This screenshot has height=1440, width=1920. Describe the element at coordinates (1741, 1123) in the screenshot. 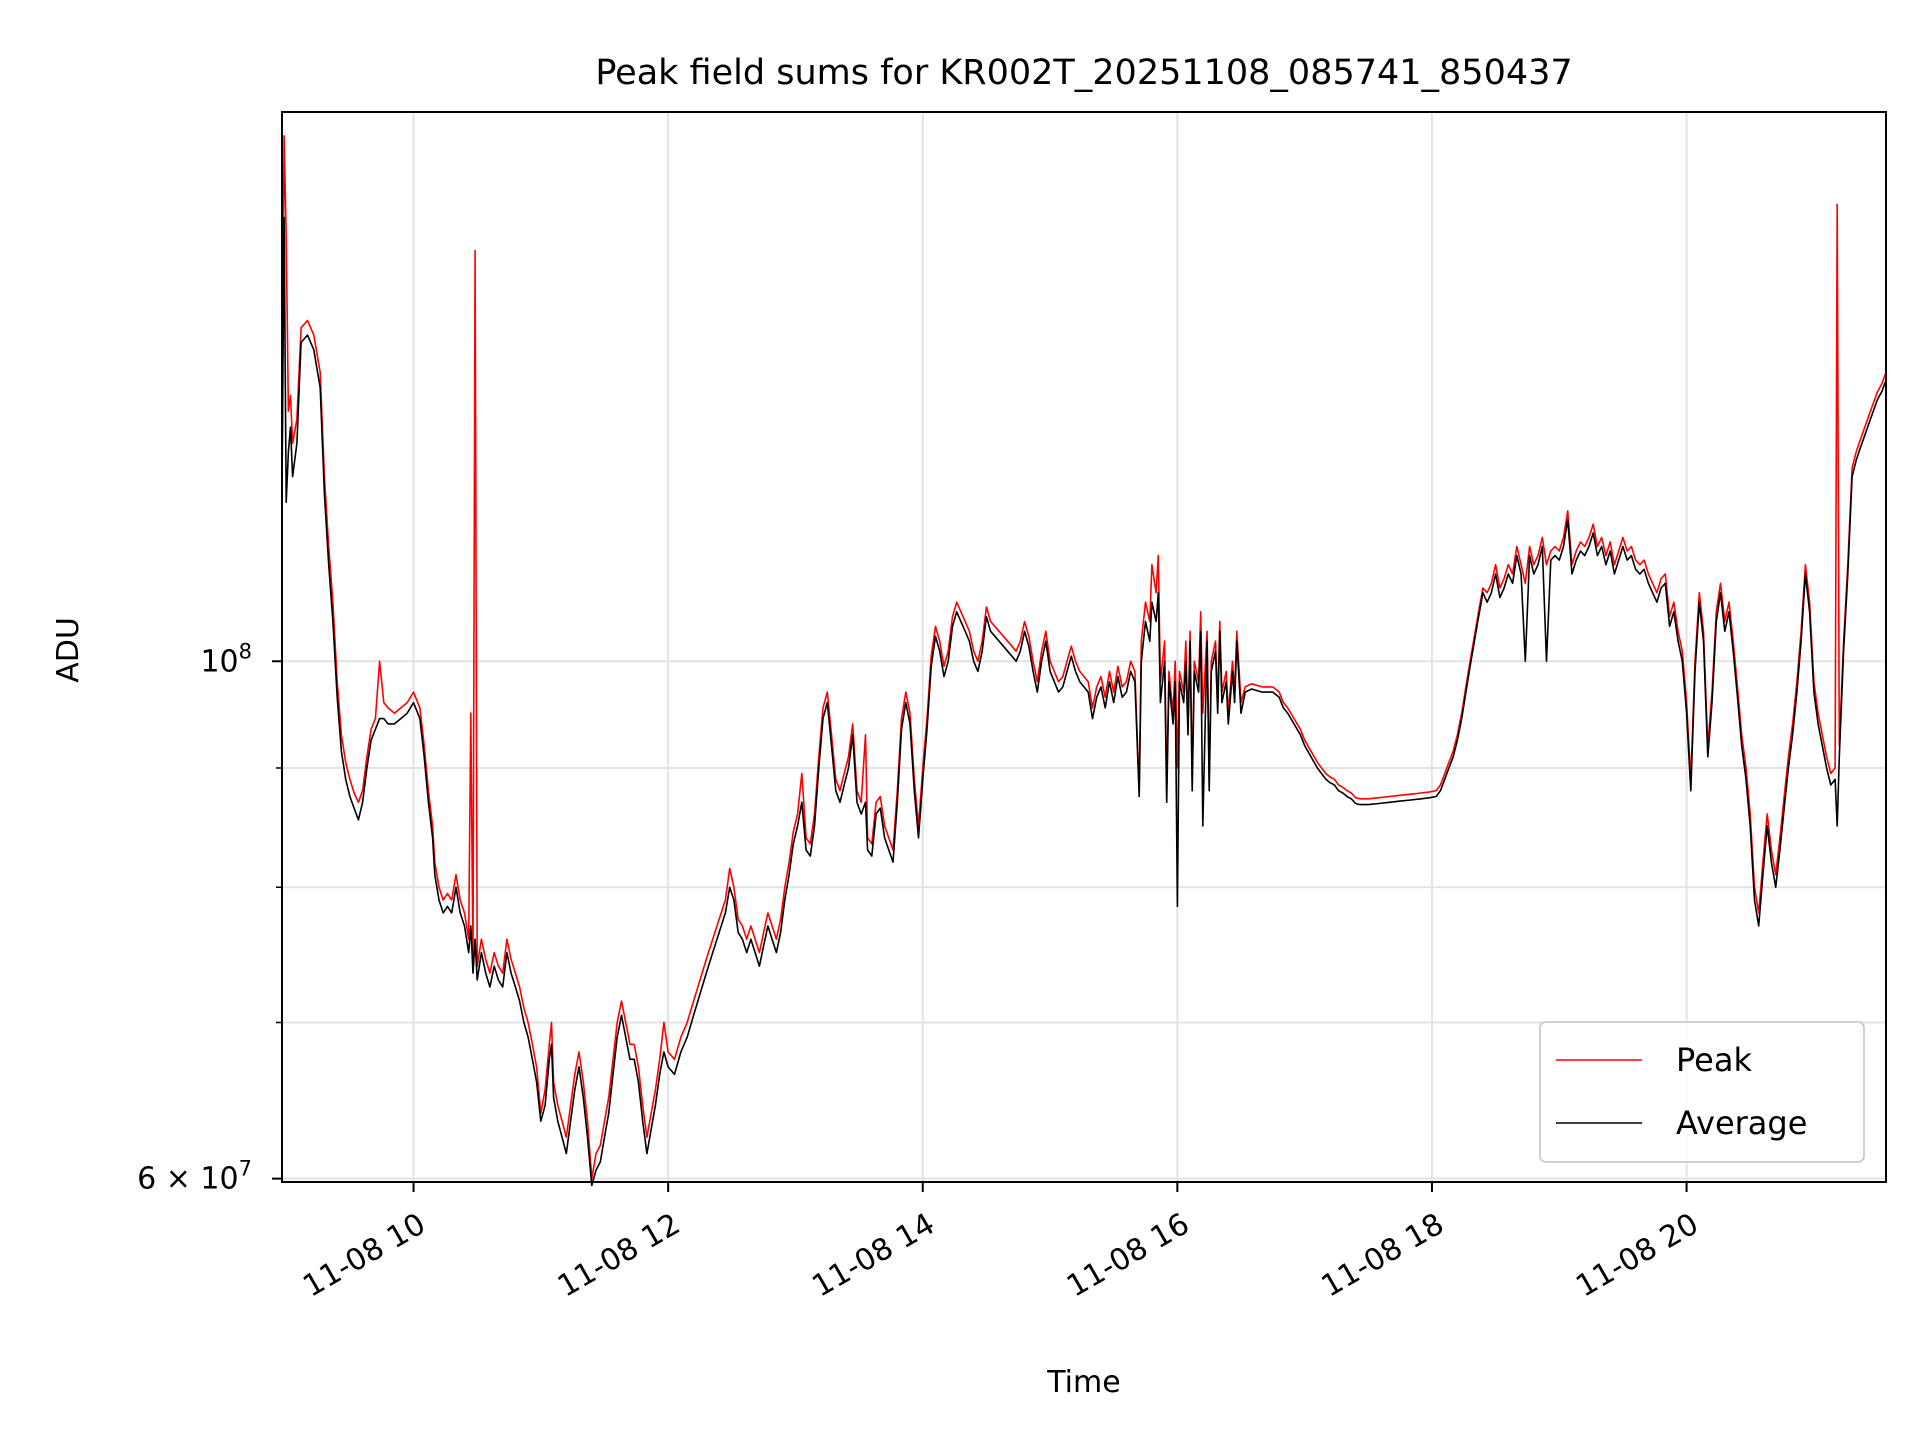

I see `legend-label-average: Average` at that location.